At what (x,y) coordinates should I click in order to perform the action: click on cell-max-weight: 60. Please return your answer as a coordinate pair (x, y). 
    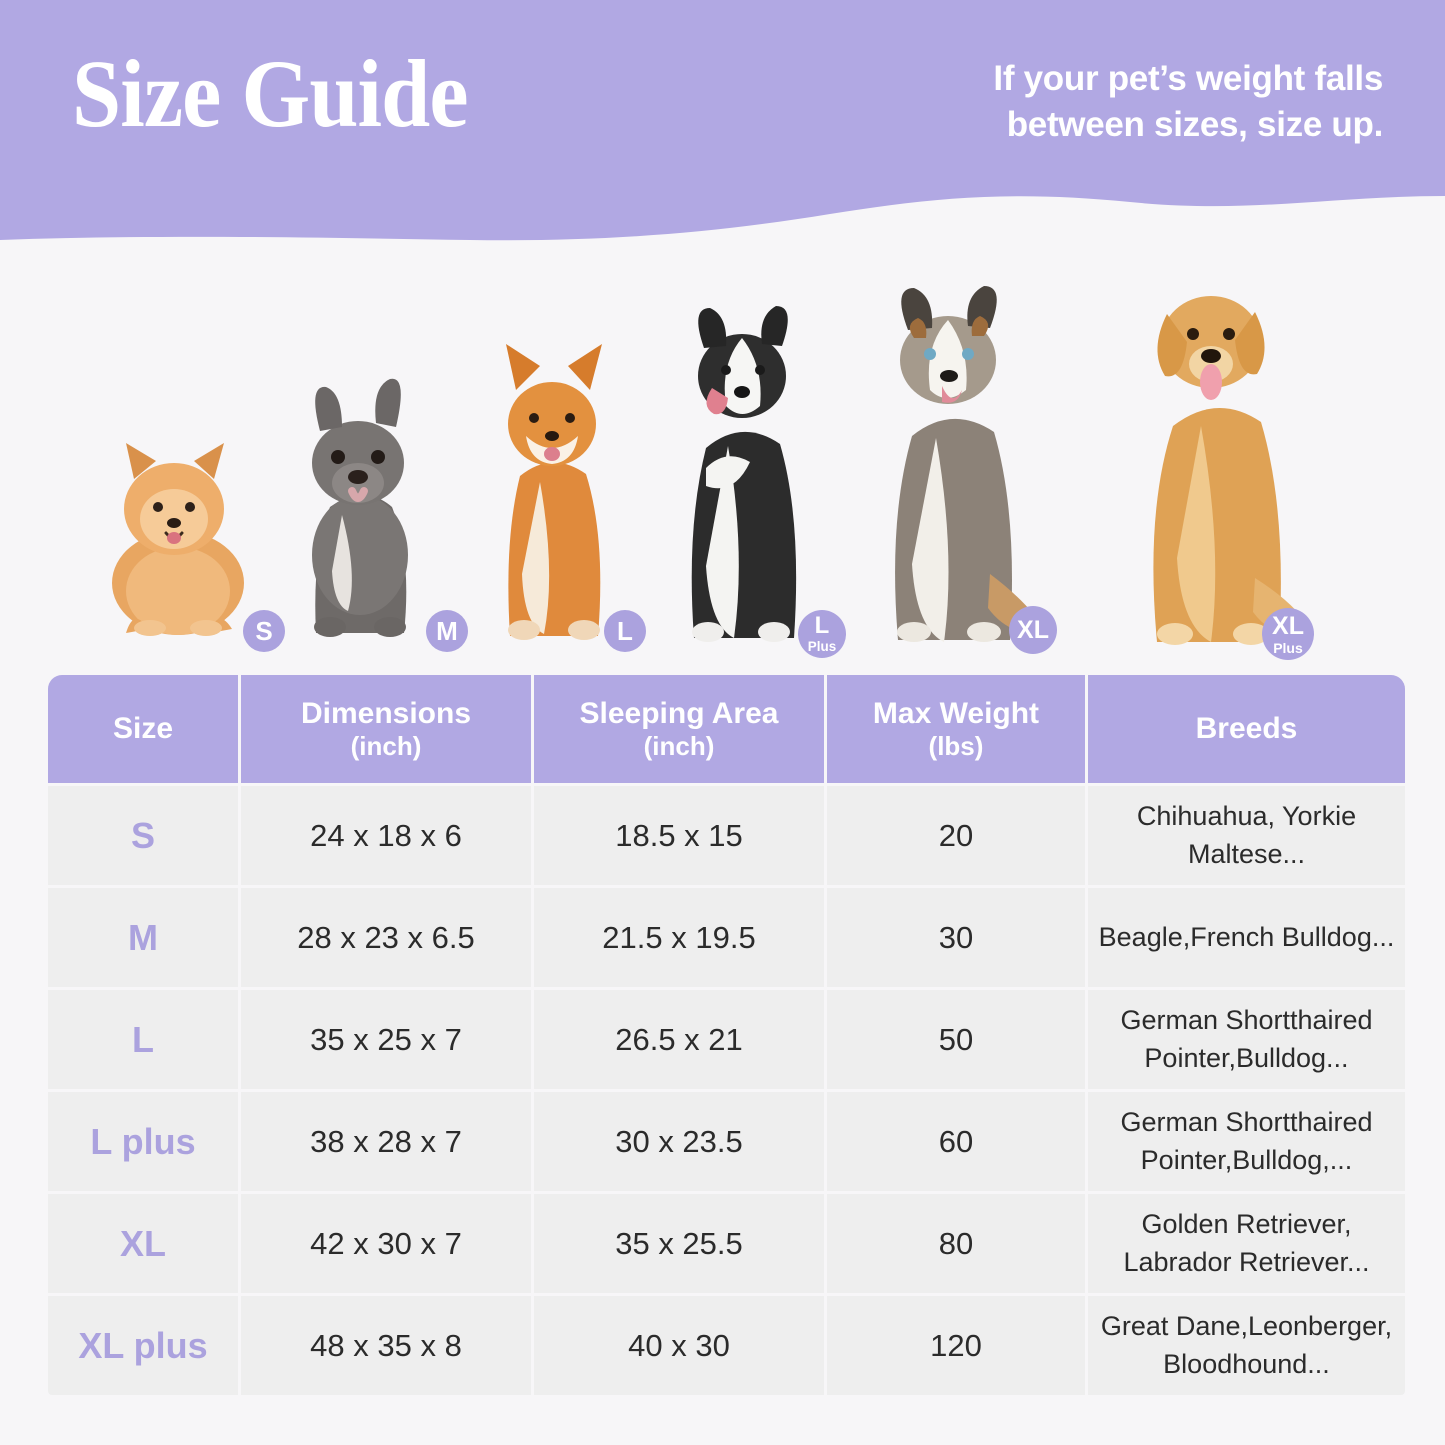
    Looking at the image, I should click on (956, 1141).